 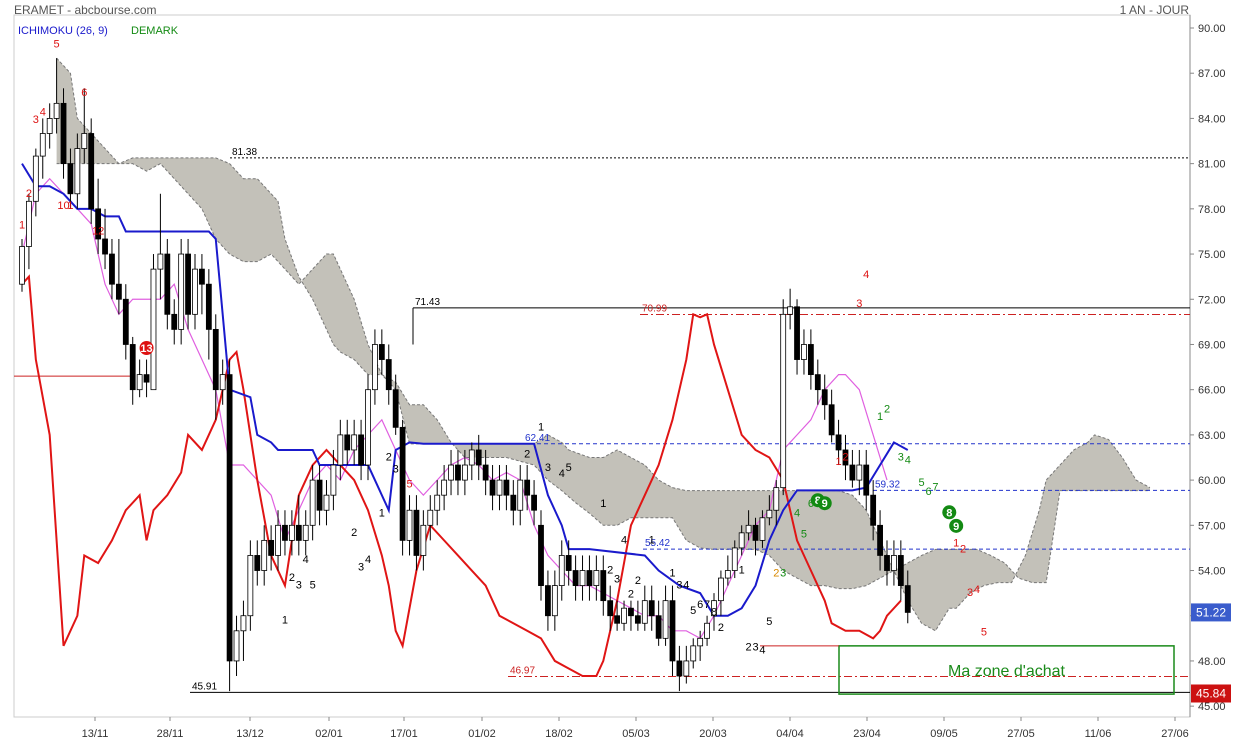 What do you see at coordinates (1212, 526) in the screenshot?
I see `y-tick-label: 57.00` at bounding box center [1212, 526].